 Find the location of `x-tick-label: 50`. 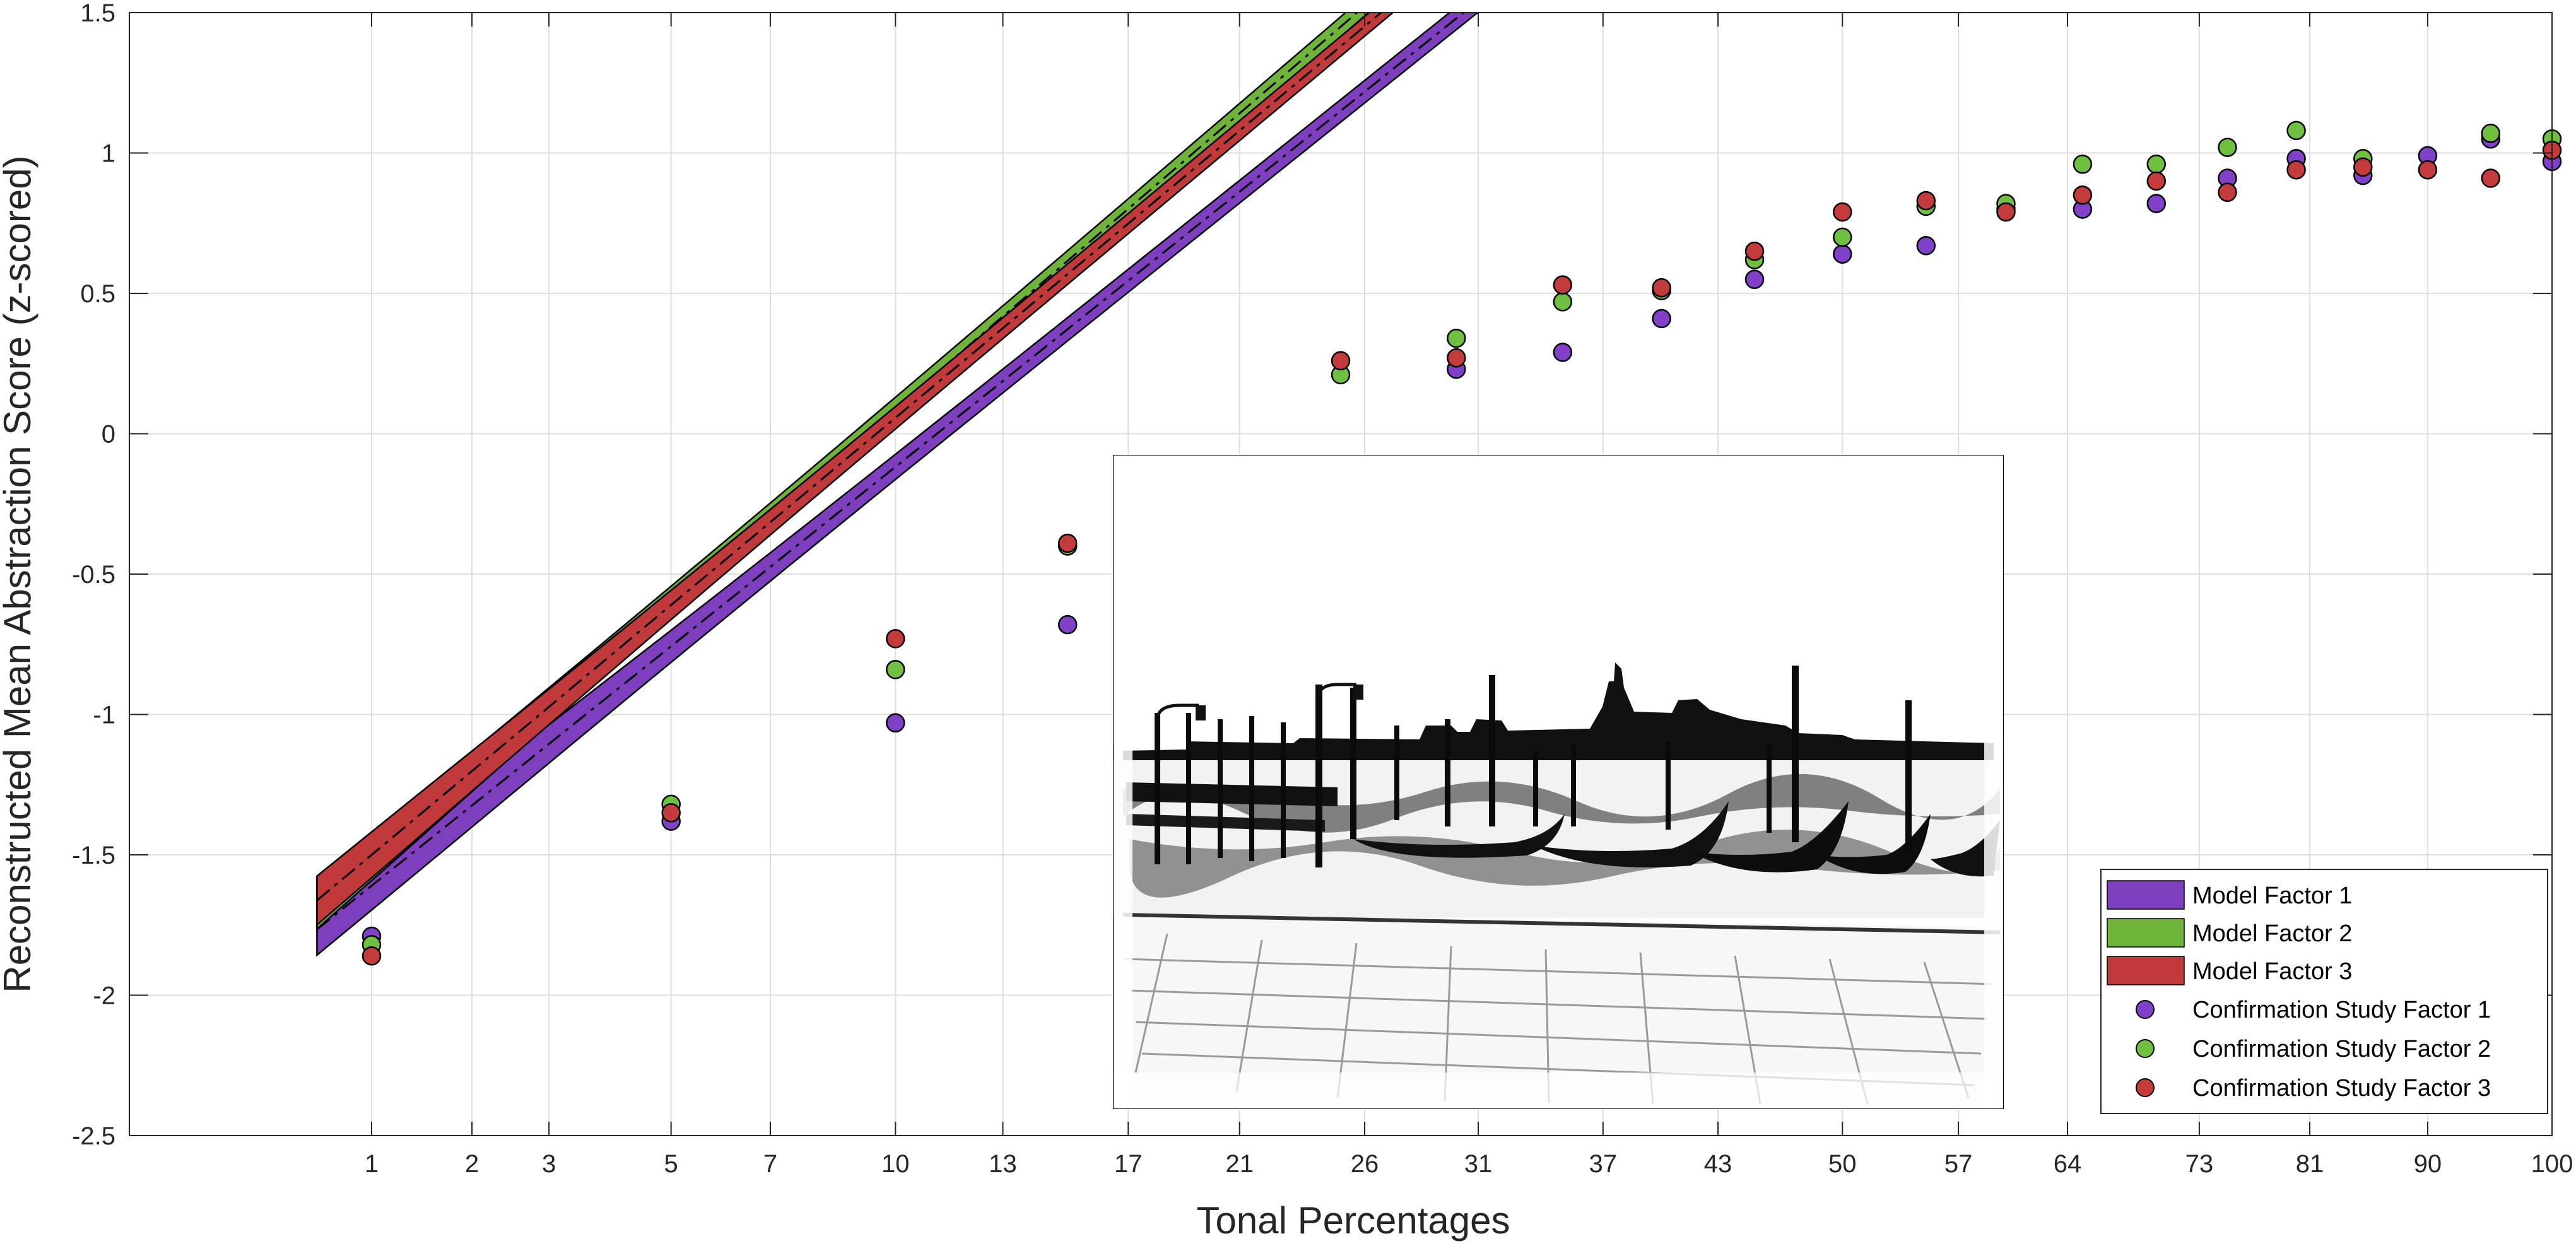

x-tick-label: 50 is located at coordinates (1842, 1164).